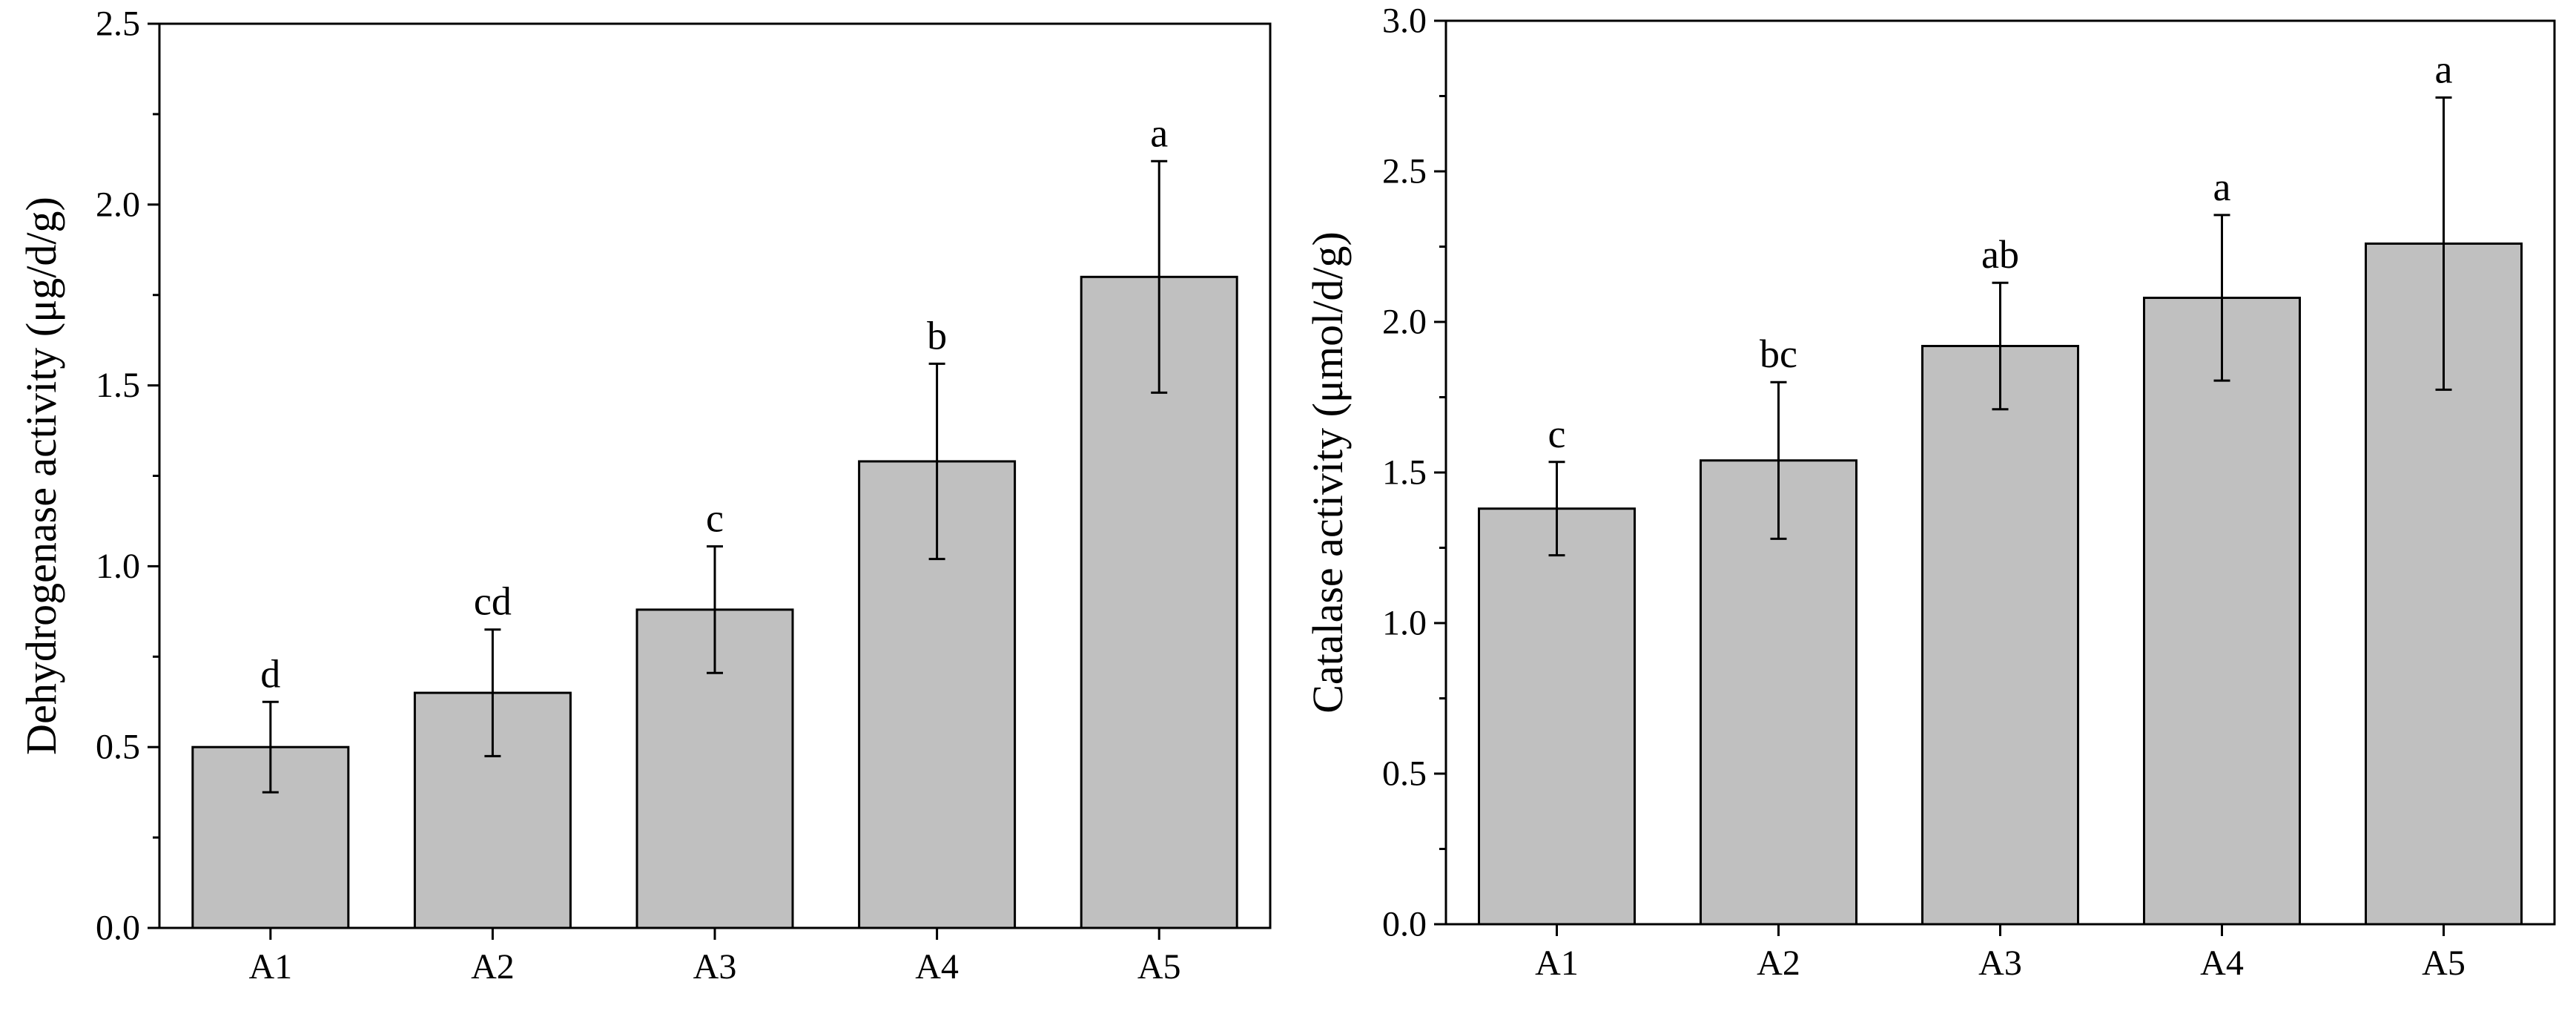  I want to click on catalase-y-axis-title: Catalase activity (μmol/d/g), so click(1328, 472).